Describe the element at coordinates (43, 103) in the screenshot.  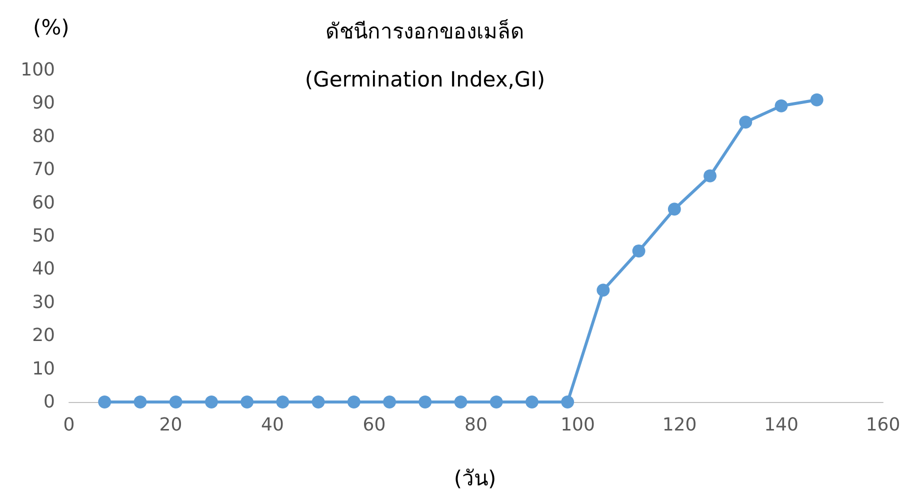
I see `y-tick-label: 90` at that location.